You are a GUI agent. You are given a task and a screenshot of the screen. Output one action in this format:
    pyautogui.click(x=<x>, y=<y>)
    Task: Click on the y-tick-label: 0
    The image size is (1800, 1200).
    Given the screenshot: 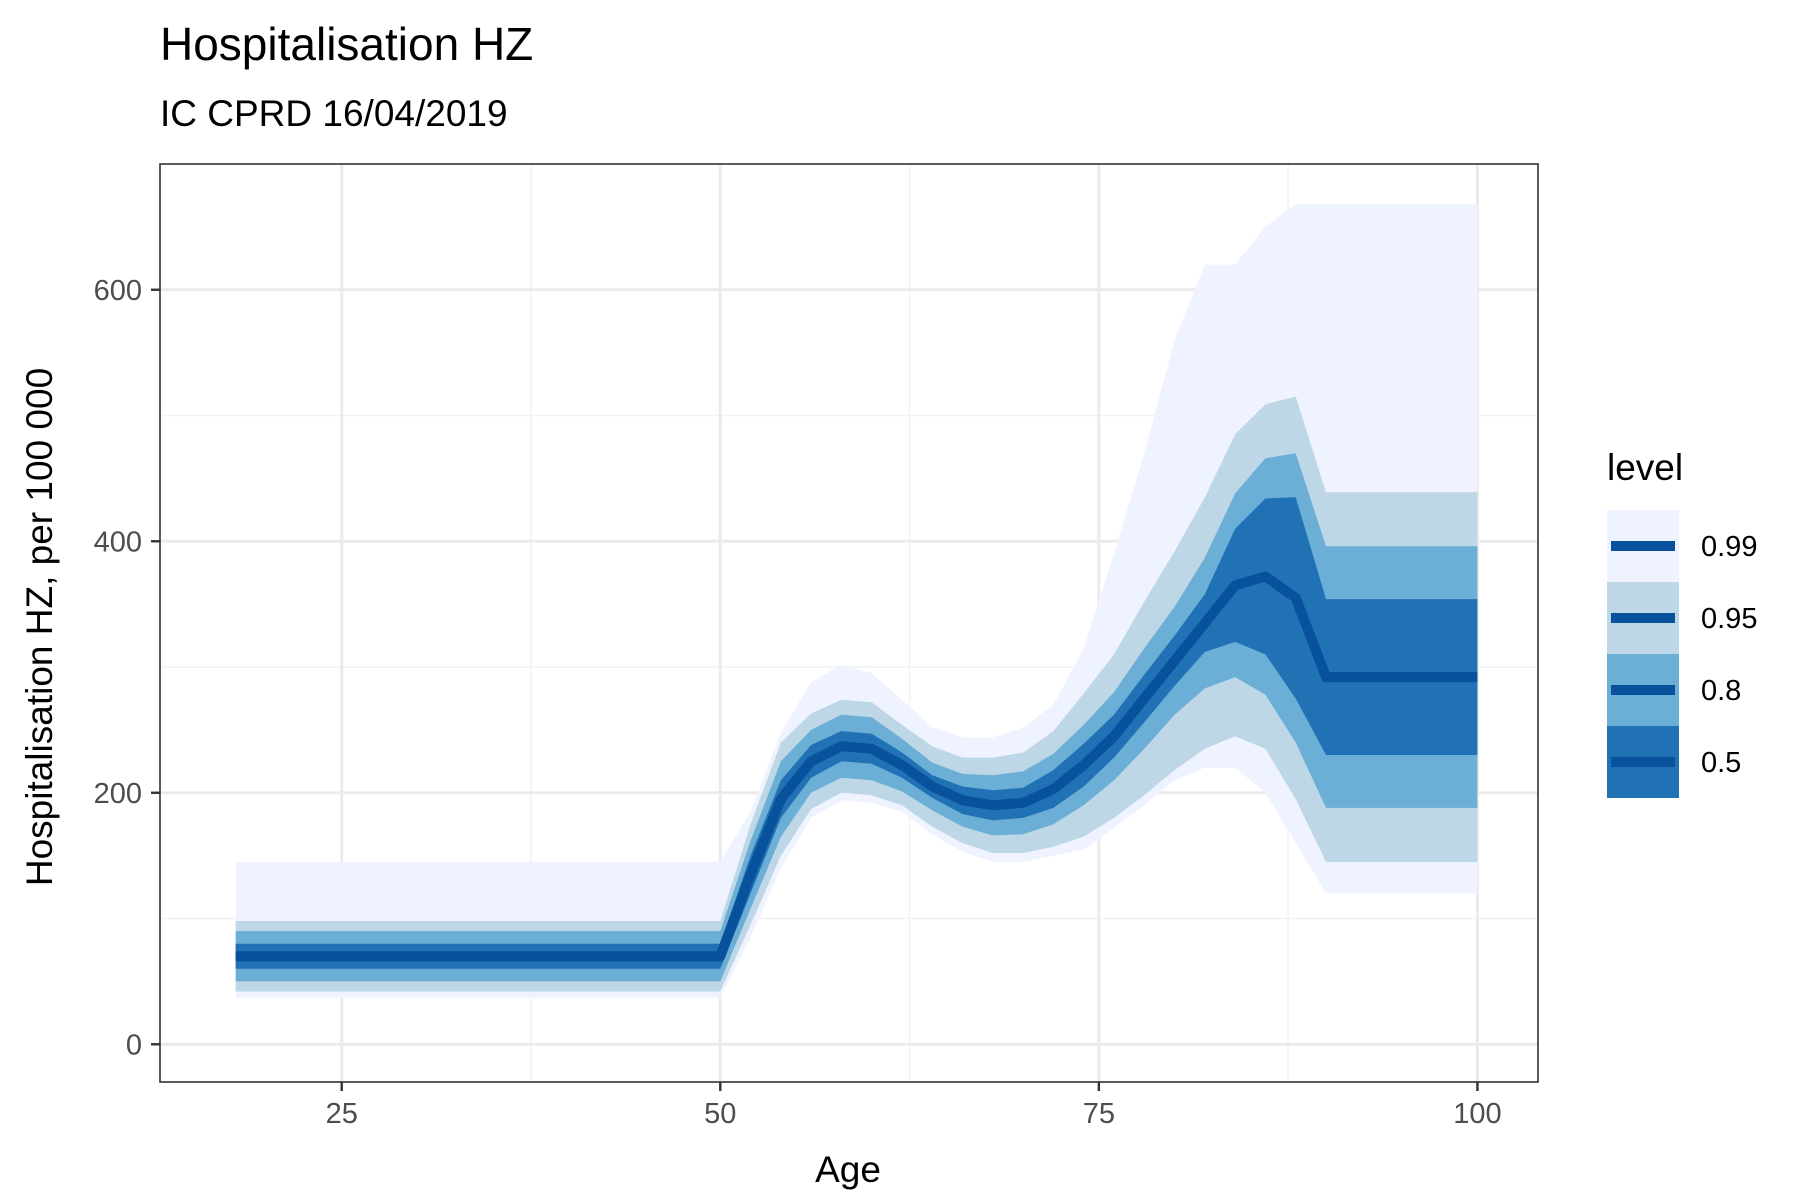 What is the action you would take?
    pyautogui.click(x=134, y=1045)
    